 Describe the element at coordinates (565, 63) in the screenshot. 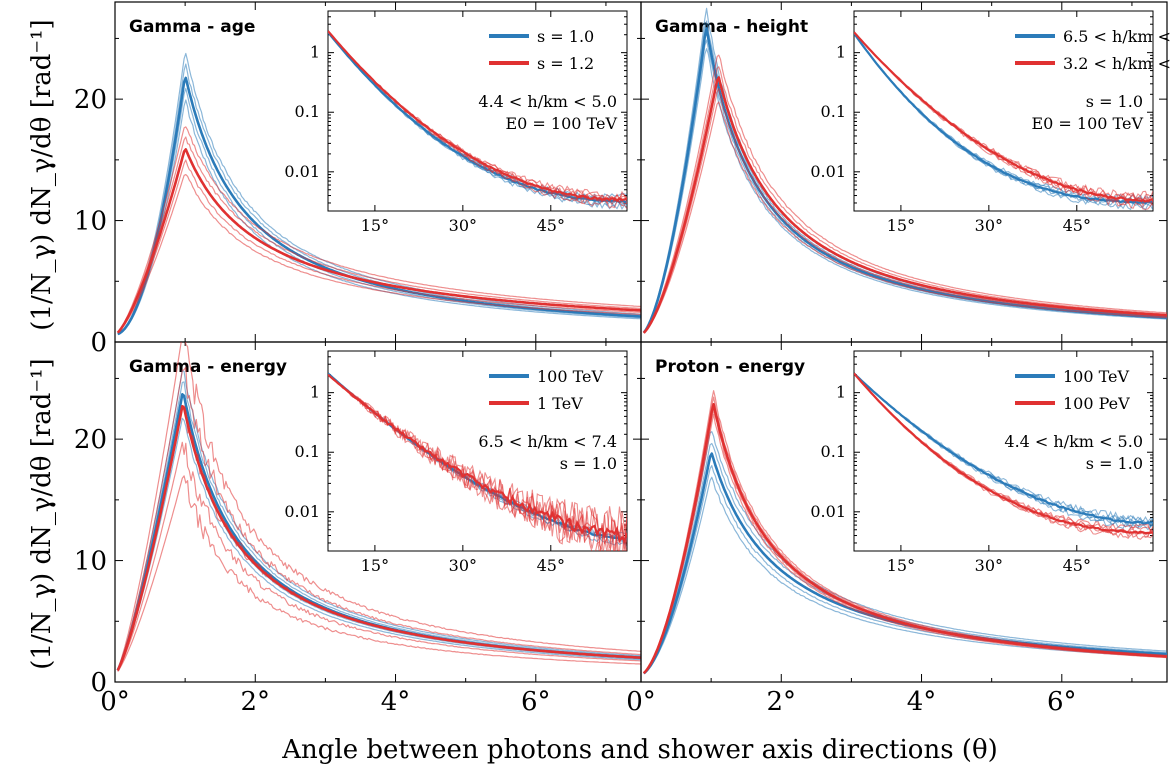

I see `legend-label: s = 1.2` at that location.